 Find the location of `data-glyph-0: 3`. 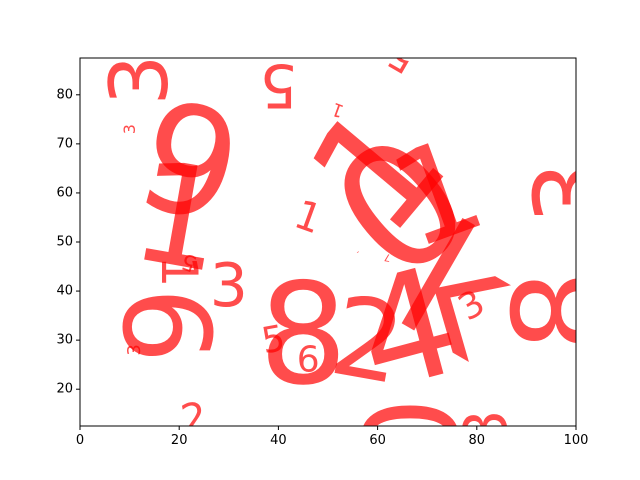

data-glyph-0: 3 is located at coordinates (139, 80).